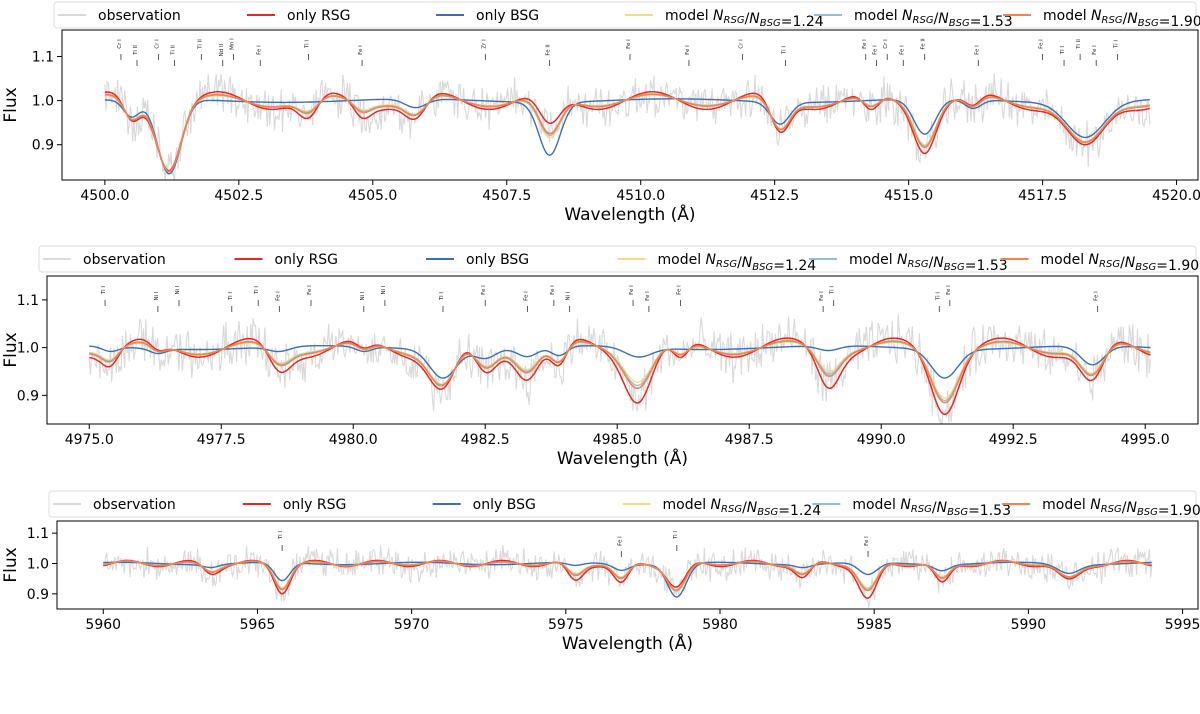 Image resolution: width=1200 pixels, height=714 pixels. What do you see at coordinates (1176, 196) in the screenshot?
I see `x-tick-label: 4520.0` at bounding box center [1176, 196].